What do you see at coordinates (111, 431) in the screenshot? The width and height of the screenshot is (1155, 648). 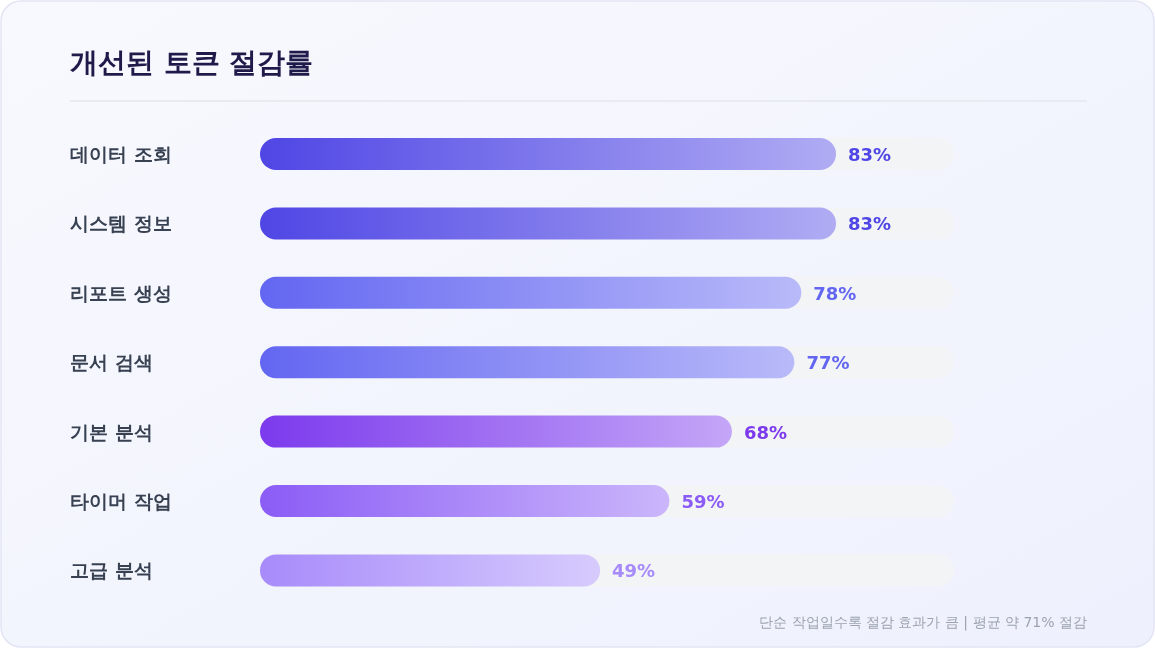 I see `y-tick-label: 기본 분석` at bounding box center [111, 431].